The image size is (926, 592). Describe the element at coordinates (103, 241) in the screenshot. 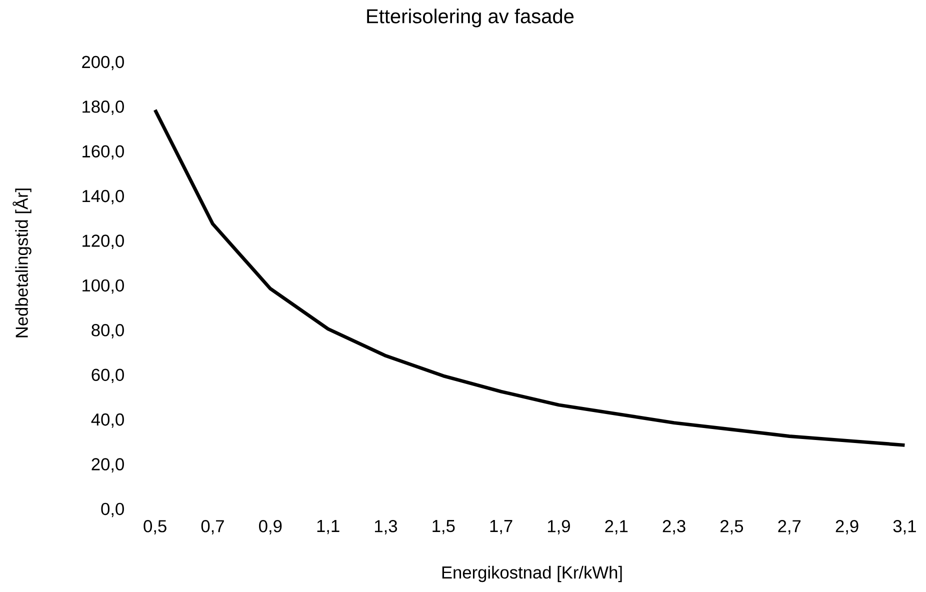

I see `y-tick-label: 120,0` at that location.